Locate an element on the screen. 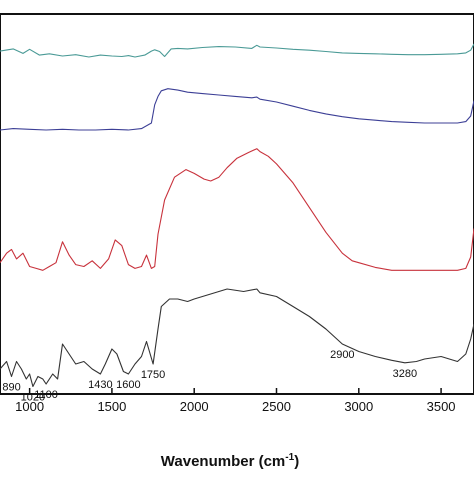 This screenshot has height=479, width=474. x-axis-title-close: ) is located at coordinates (296, 461).